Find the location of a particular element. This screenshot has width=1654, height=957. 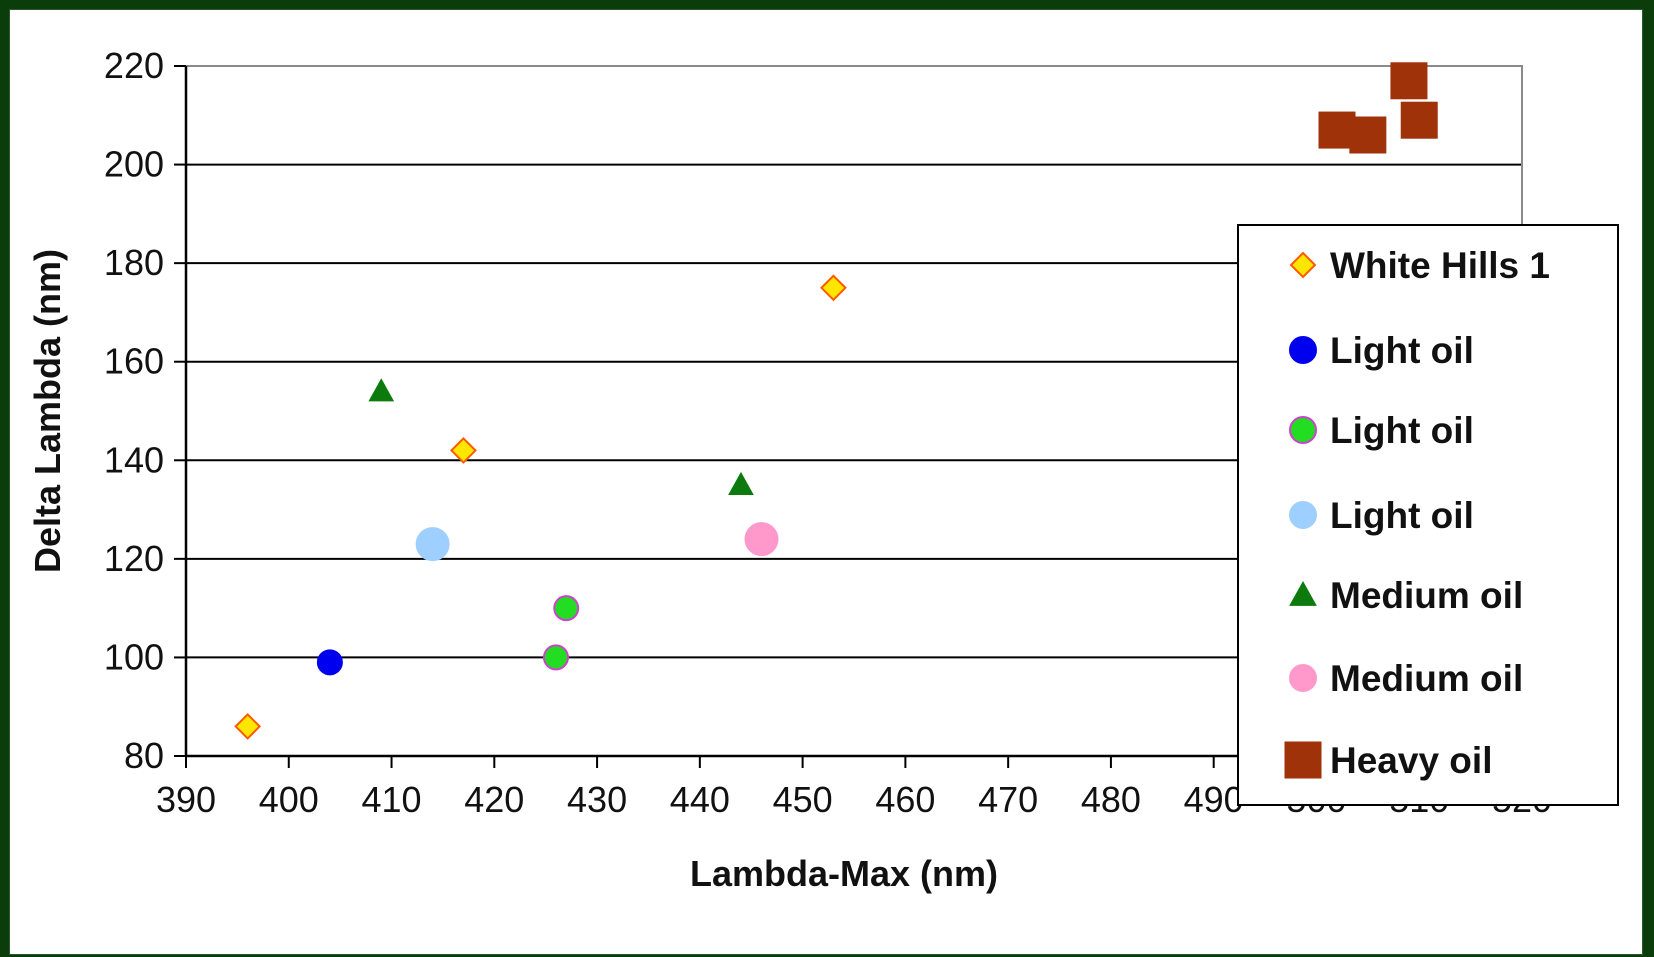

legend-label: Heavy oil is located at coordinates (1411, 760).